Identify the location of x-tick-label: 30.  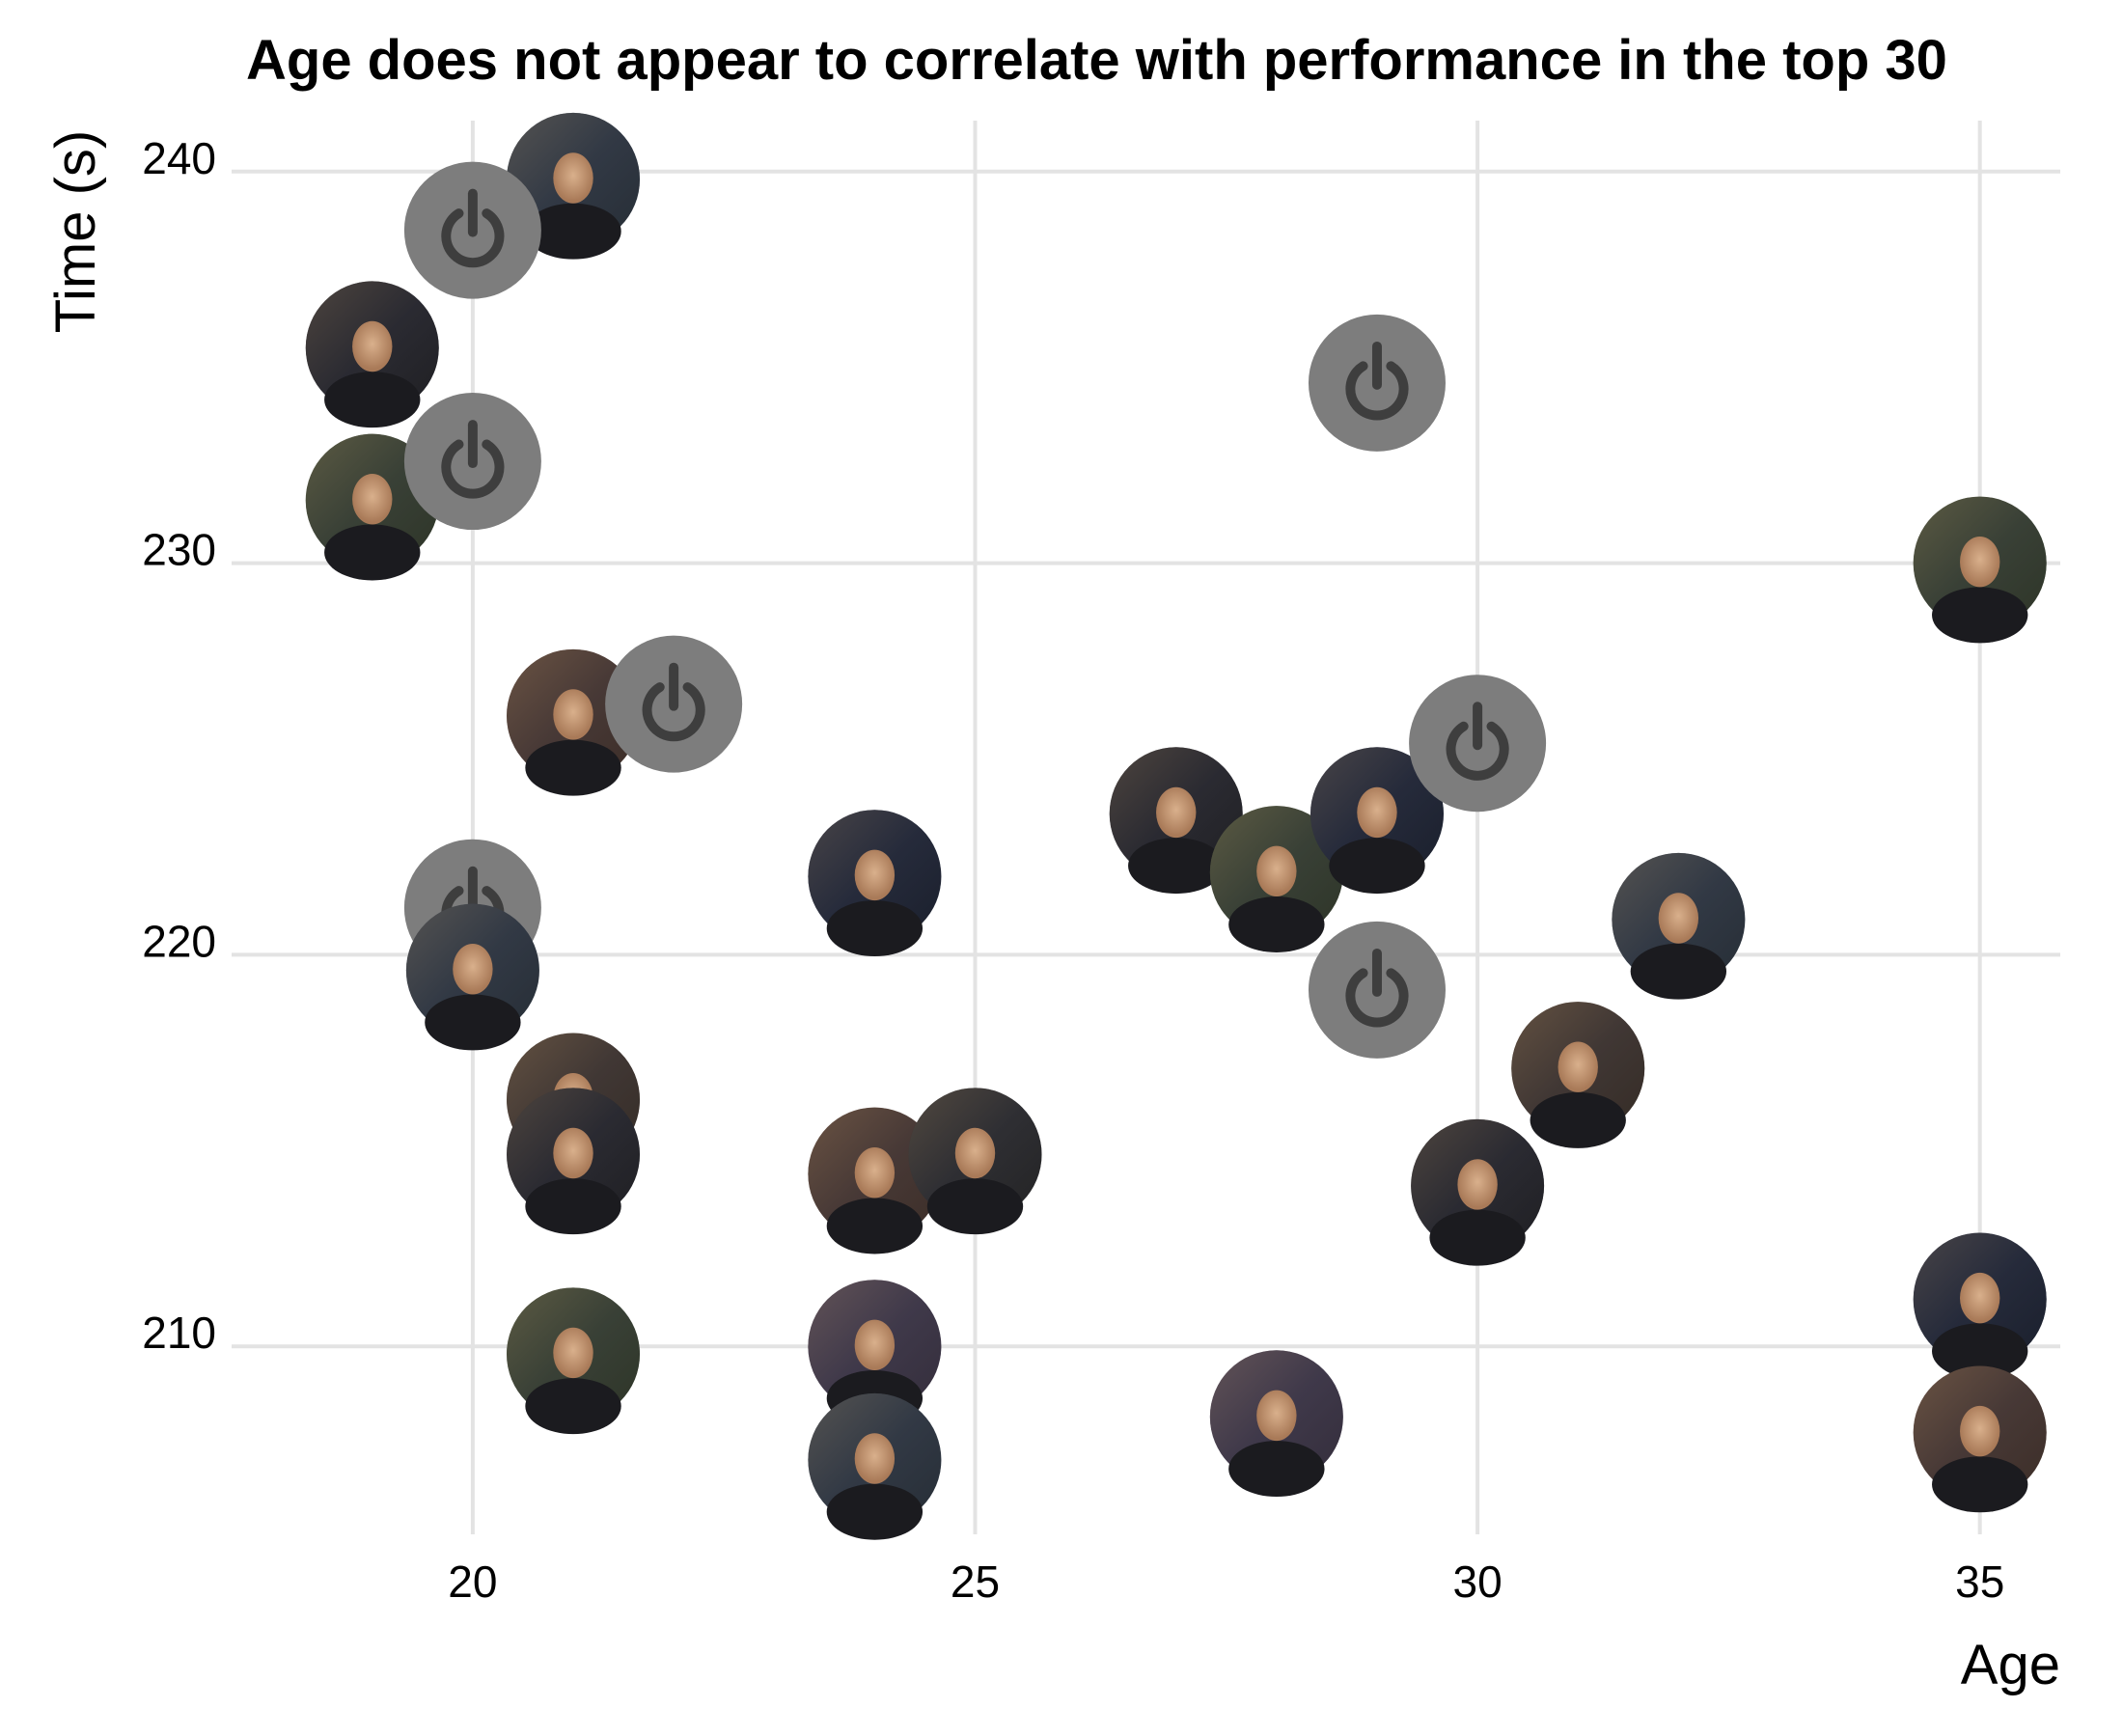
(1478, 1582).